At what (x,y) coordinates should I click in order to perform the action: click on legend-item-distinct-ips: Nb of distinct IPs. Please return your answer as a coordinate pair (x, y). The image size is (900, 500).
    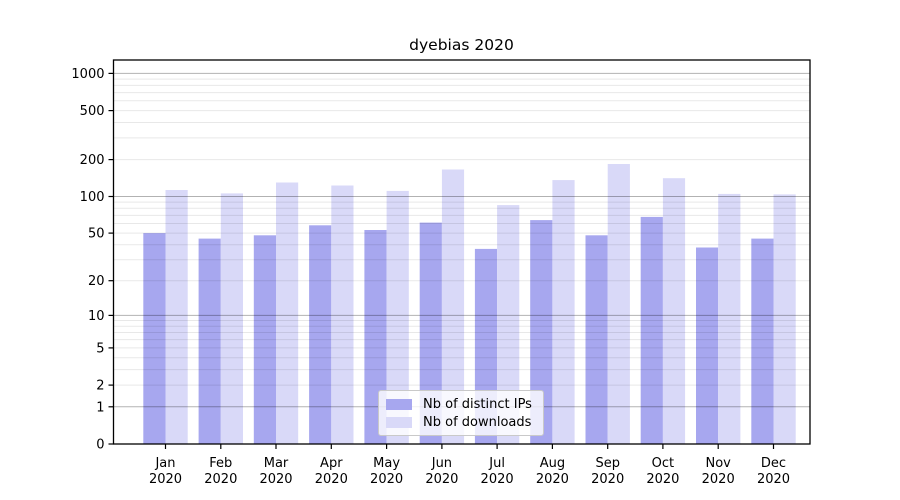
    Looking at the image, I should click on (464, 404).